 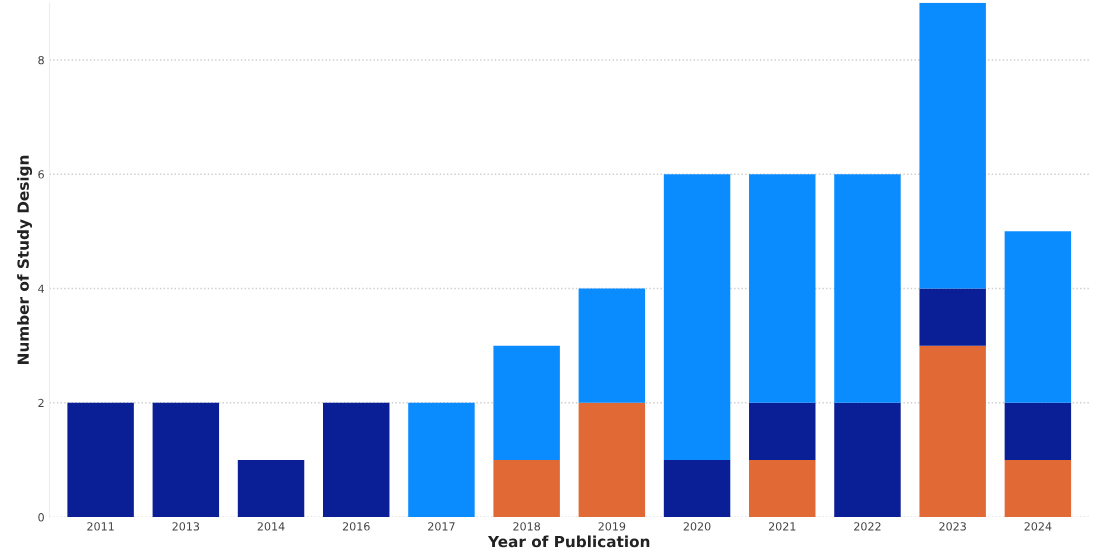 What do you see at coordinates (41, 403) in the screenshot?
I see `y-tick-label: 2` at bounding box center [41, 403].